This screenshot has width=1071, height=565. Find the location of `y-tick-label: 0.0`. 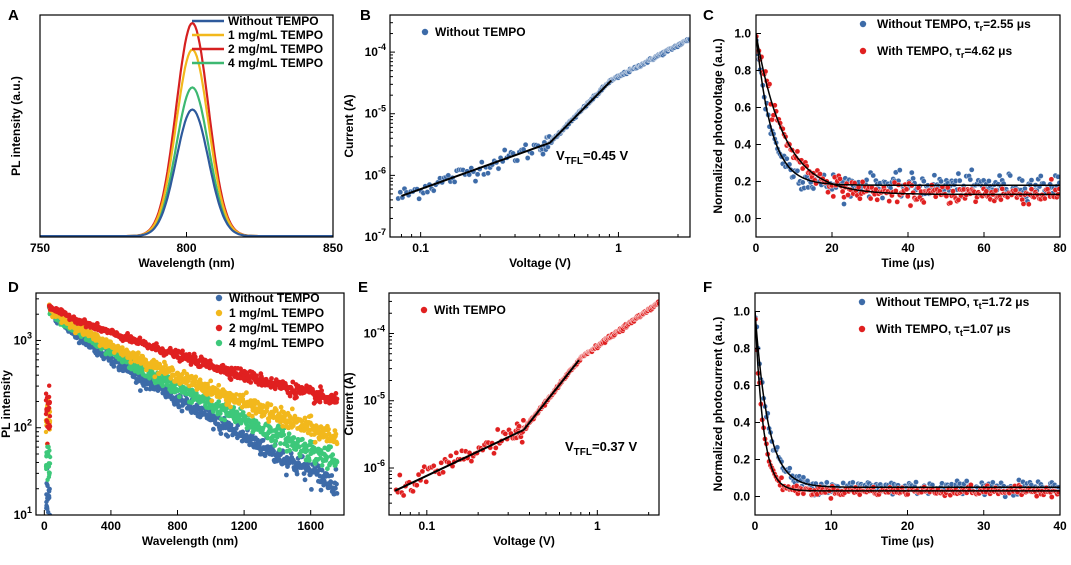

y-tick-label: 0.0 is located at coordinates (741, 497).